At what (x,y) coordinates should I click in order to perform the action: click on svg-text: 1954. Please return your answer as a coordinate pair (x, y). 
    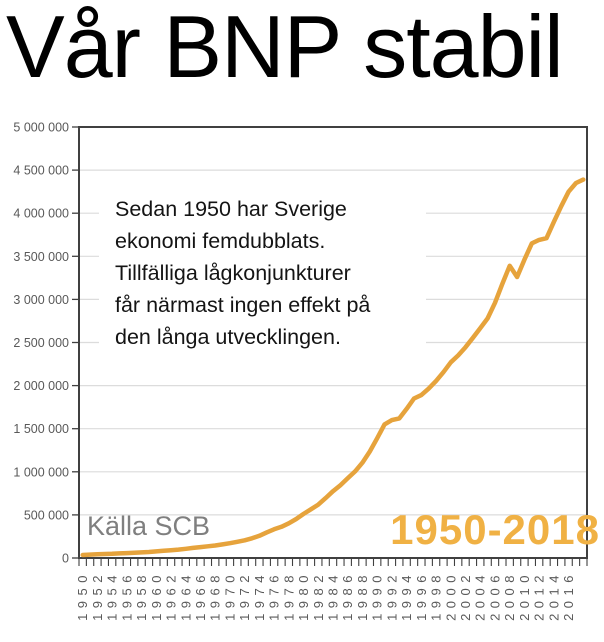
    Looking at the image, I should click on (112, 595).